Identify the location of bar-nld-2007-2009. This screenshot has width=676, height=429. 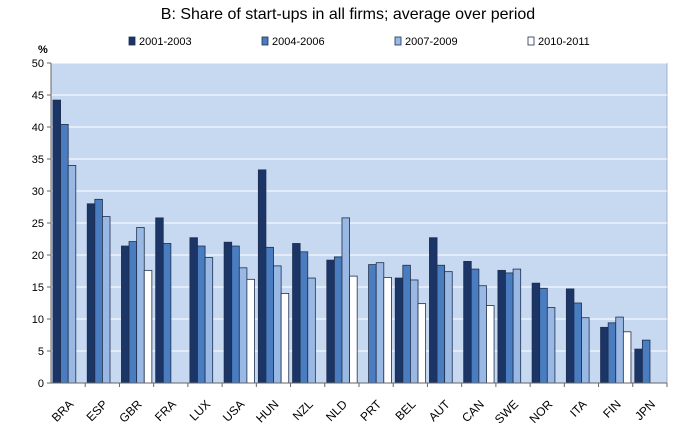
(345, 300).